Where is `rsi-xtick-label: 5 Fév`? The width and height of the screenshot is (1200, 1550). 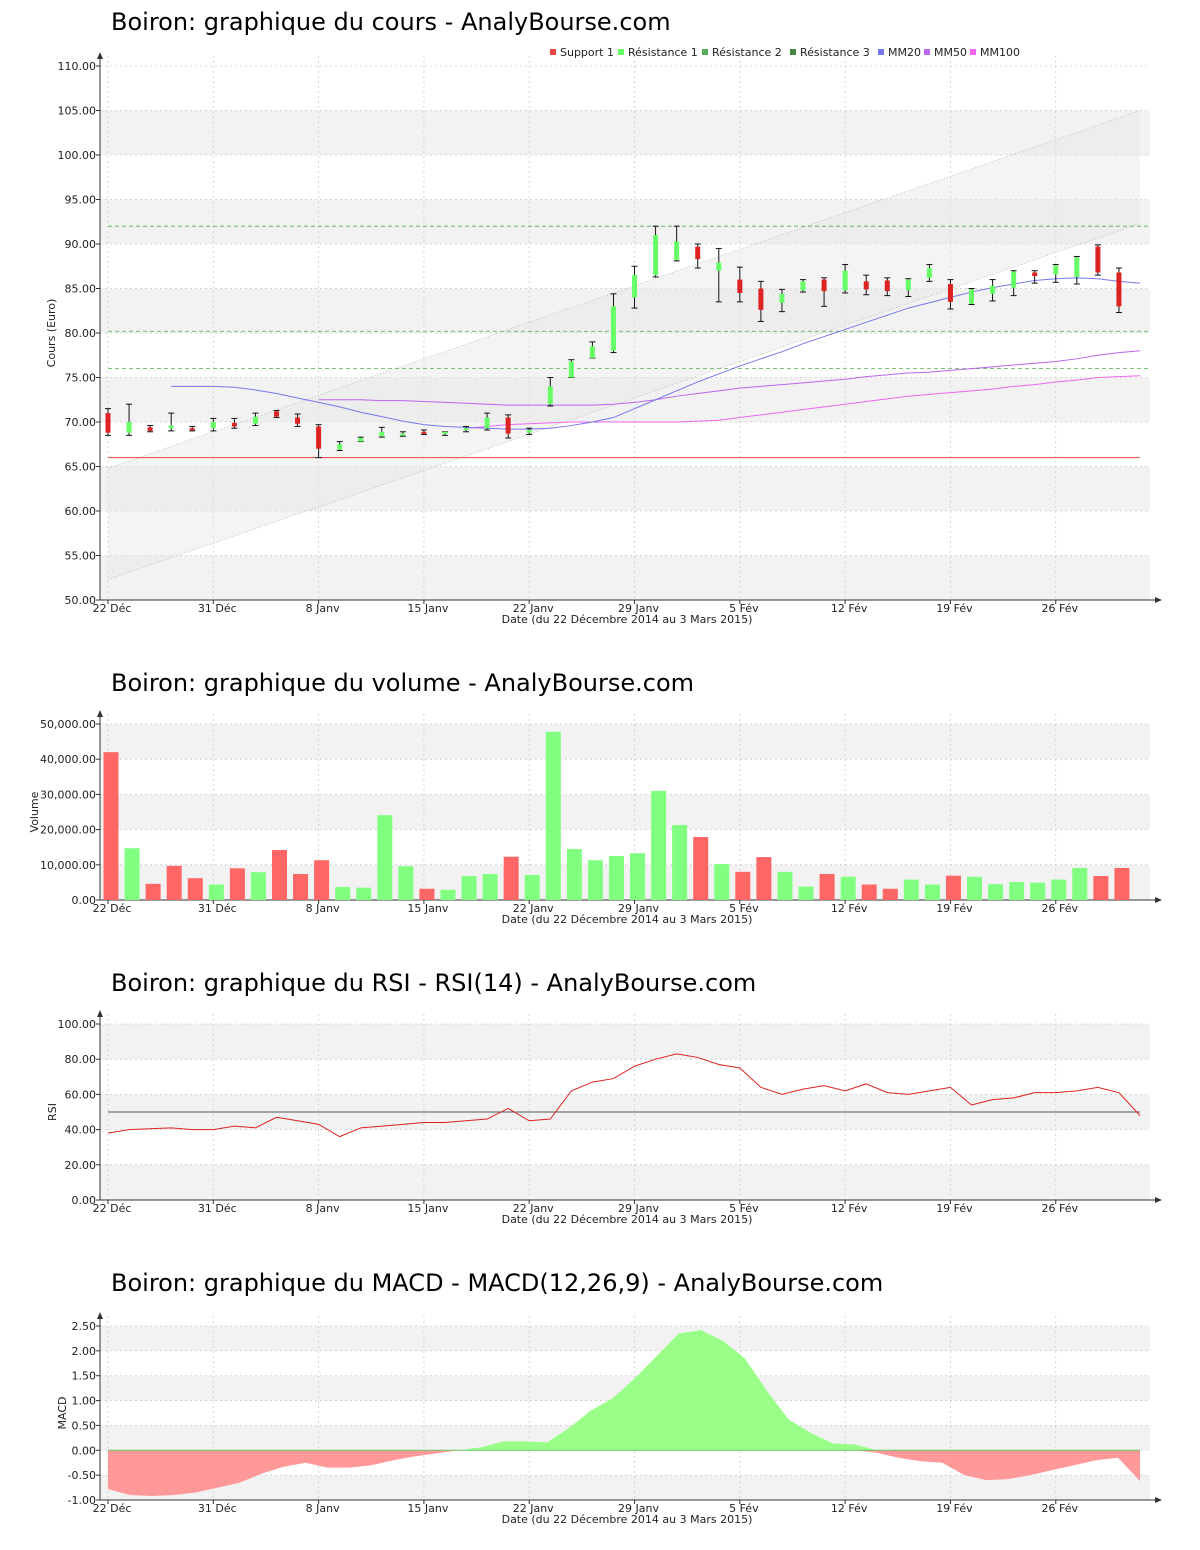 rsi-xtick-label: 5 Fév is located at coordinates (744, 1208).